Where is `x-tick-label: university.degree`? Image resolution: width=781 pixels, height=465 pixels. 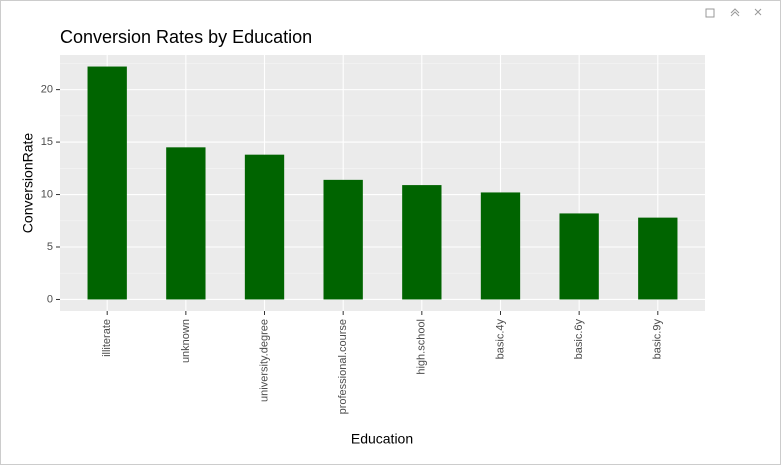 x-tick-label: university.degree is located at coordinates (264, 360).